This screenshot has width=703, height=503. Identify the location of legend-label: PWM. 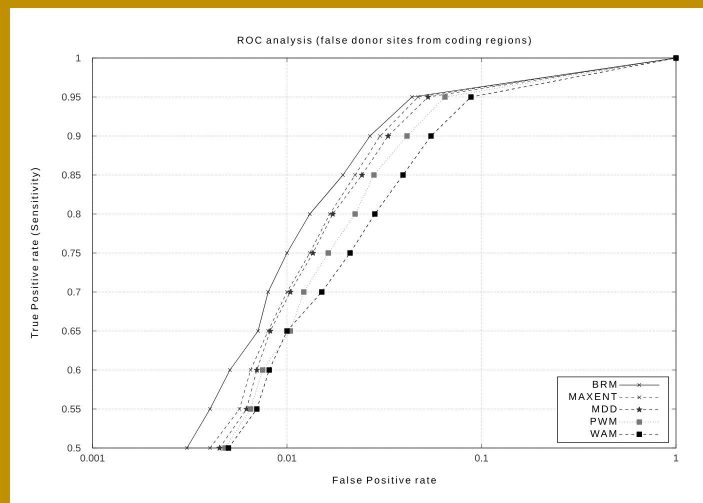
(603, 421).